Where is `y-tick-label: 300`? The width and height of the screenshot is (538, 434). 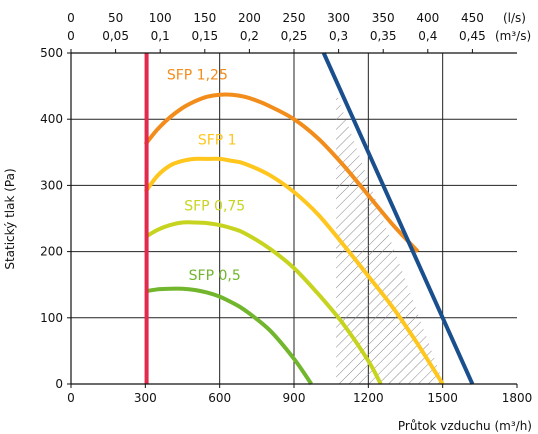 y-tick-label: 300 is located at coordinates (51, 185).